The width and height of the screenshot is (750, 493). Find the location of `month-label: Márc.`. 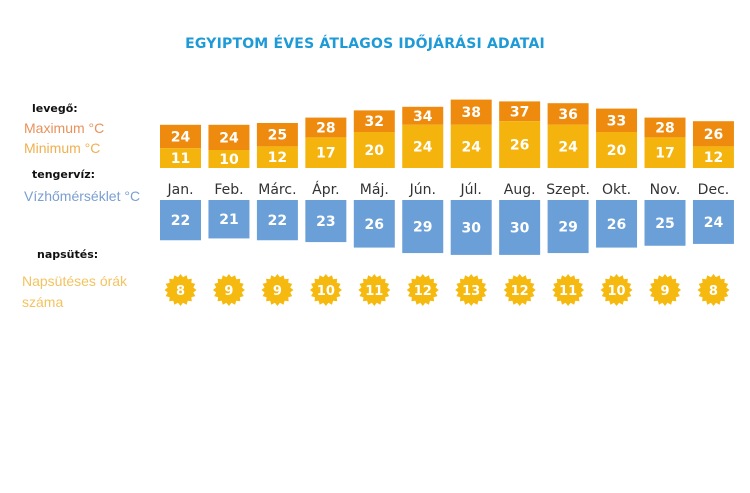

month-label: Márc. is located at coordinates (277, 190).